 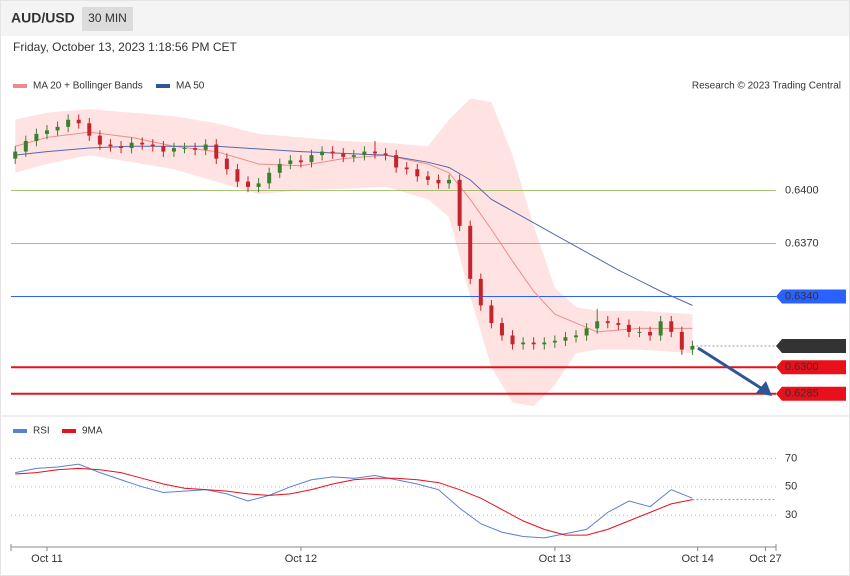 I want to click on forecast-arrowhead, so click(x=764, y=388).